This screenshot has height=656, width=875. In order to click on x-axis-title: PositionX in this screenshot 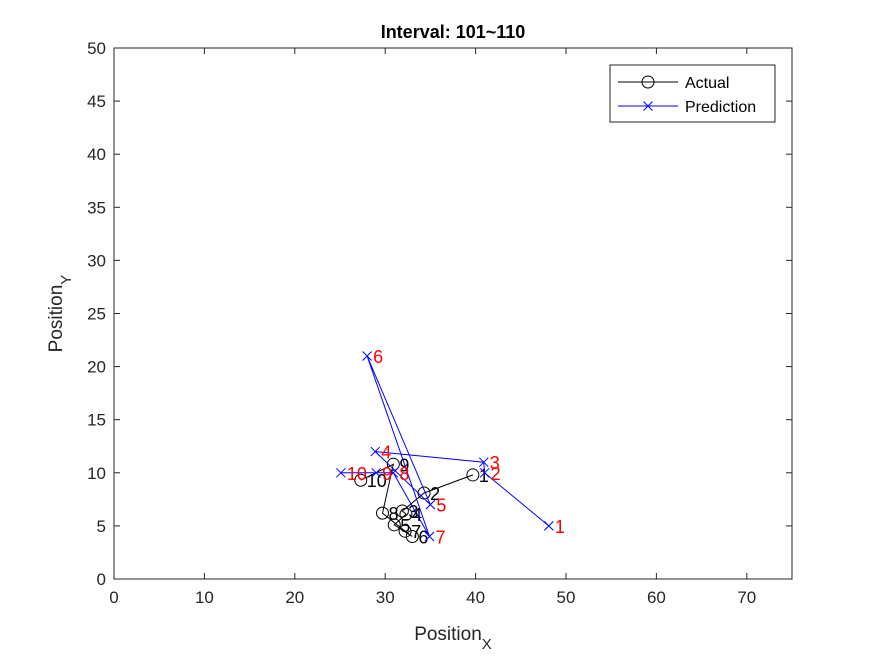, I will do `click(453, 638)`.